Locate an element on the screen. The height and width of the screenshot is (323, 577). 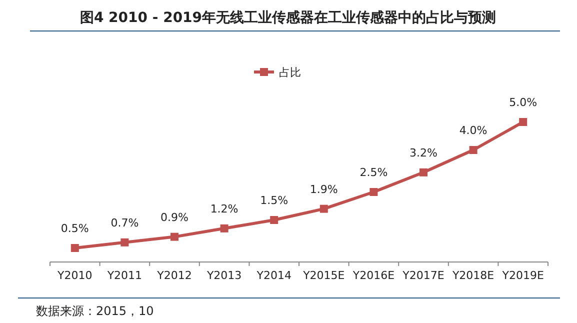
data-label: 1.2% is located at coordinates (224, 209).